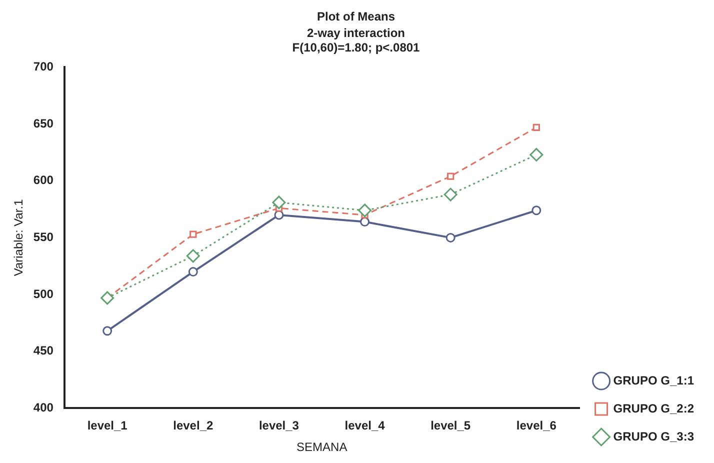 The width and height of the screenshot is (714, 463). Describe the element at coordinates (653, 408) in the screenshot. I see `legend-label: GRUPO G_2:2` at that location.